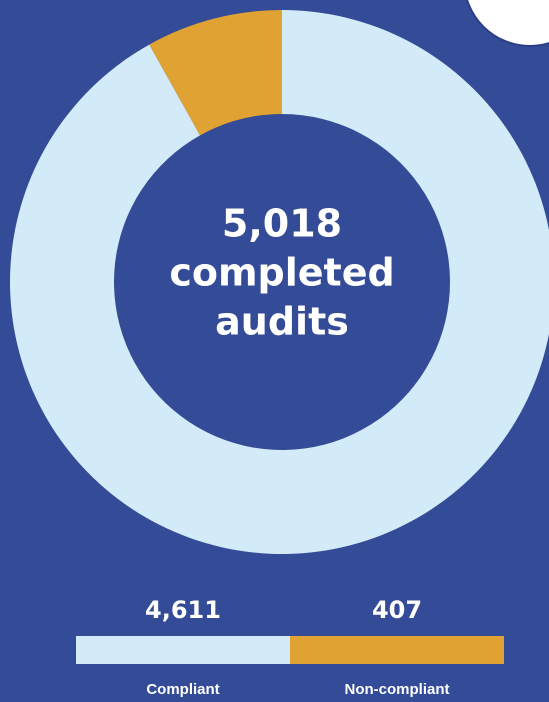  What do you see at coordinates (282, 224) in the screenshot?
I see `center-value: 5,018` at bounding box center [282, 224].